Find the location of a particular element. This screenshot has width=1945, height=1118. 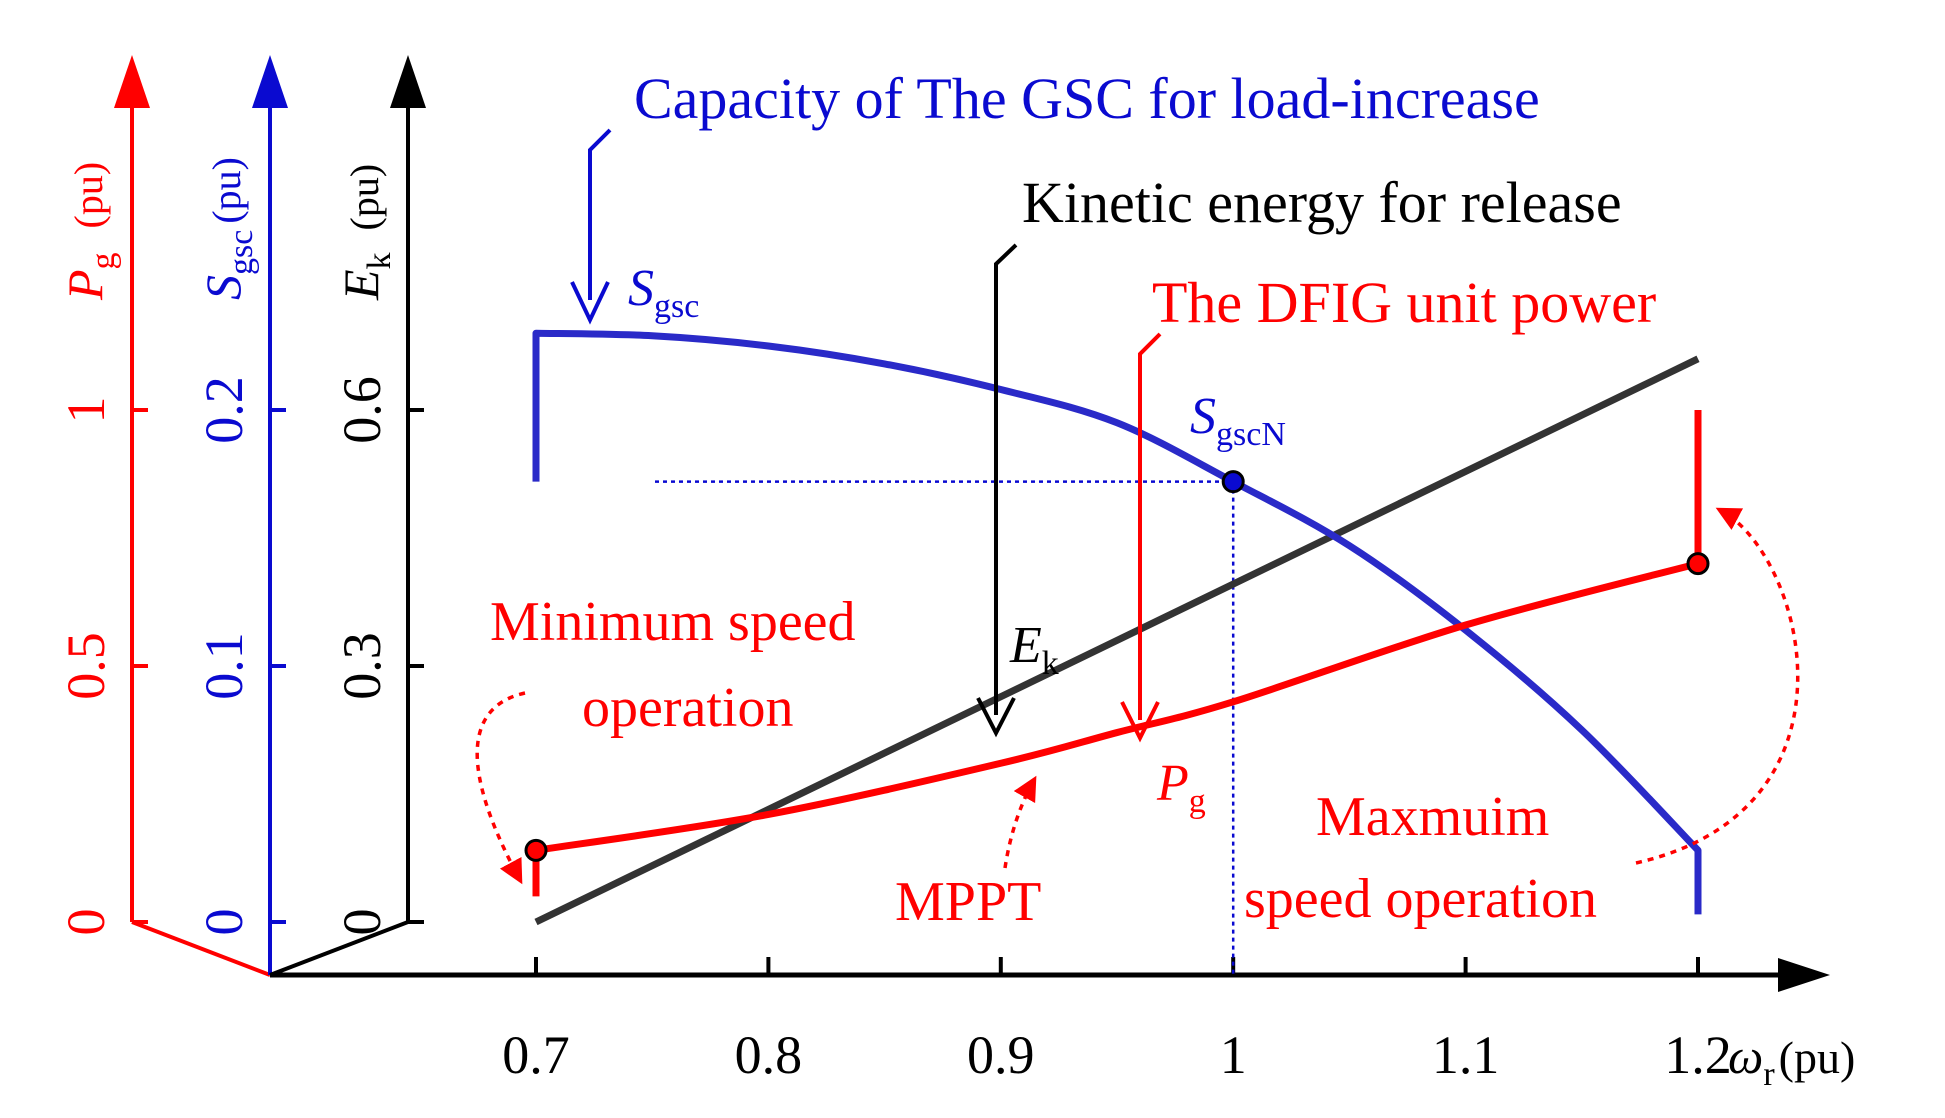

y-ticks: 0 0.5 1 0 0.1 0.2 0 0.3 0.6 is located at coordinates (240, 656).